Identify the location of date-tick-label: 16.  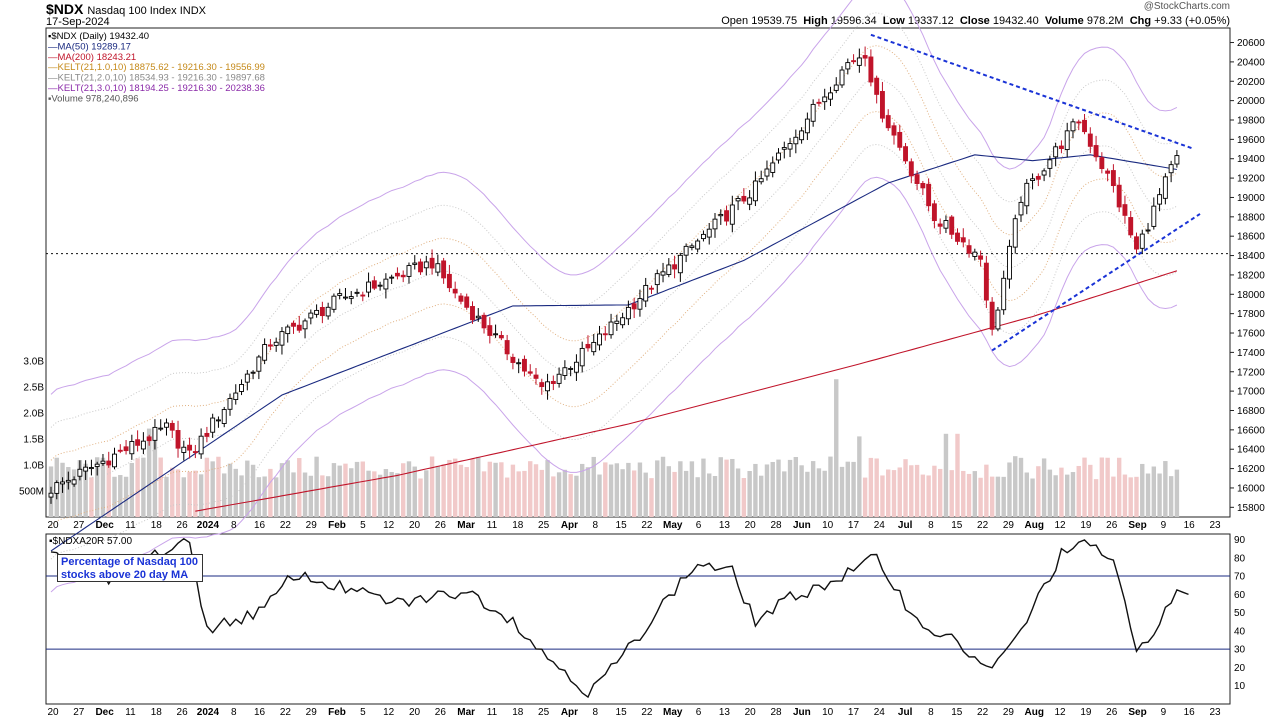
(260, 525).